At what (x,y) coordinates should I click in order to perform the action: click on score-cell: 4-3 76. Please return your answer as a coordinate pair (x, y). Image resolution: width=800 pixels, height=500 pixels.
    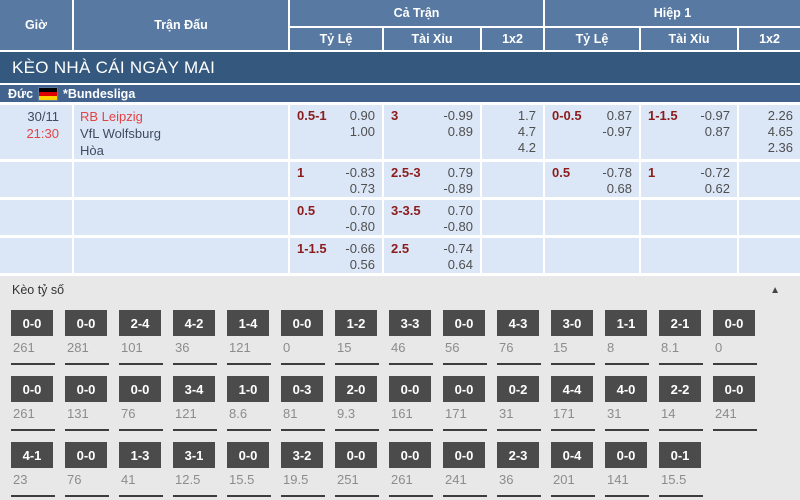
    Looking at the image, I should click on (520, 337).